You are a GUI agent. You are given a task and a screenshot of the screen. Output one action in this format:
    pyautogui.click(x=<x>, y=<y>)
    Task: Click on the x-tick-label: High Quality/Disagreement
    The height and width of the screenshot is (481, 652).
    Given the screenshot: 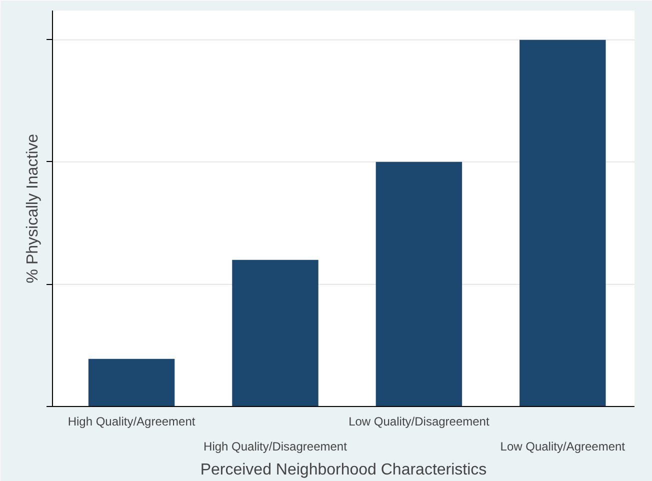 What is the action you would take?
    pyautogui.click(x=276, y=447)
    